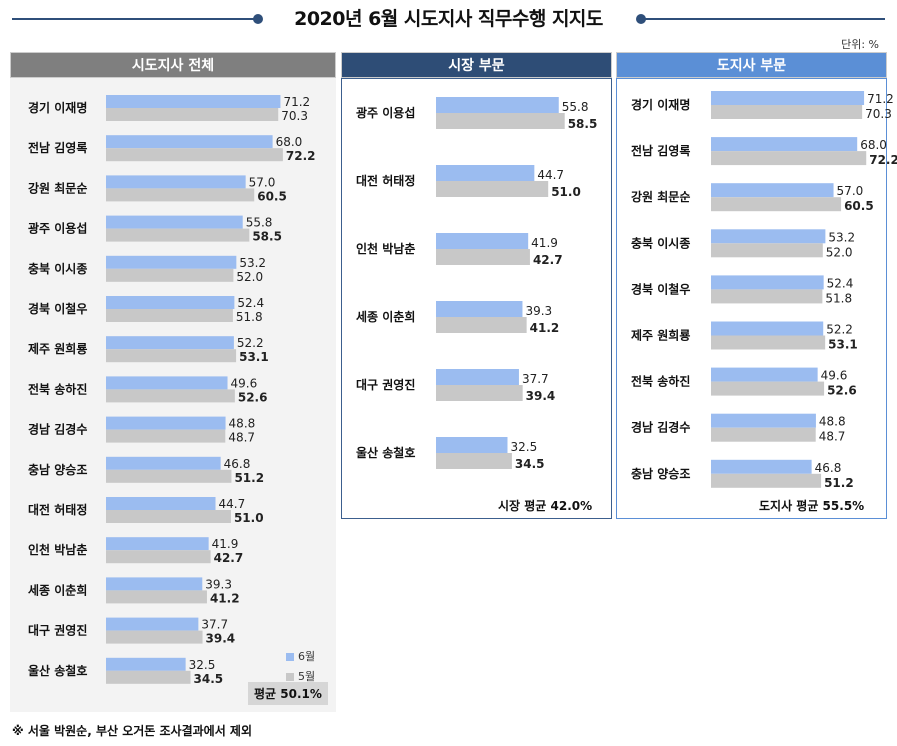 This screenshot has height=746, width=897. What do you see at coordinates (290, 677) in the screenshot?
I see `legend-may-swatch` at bounding box center [290, 677].